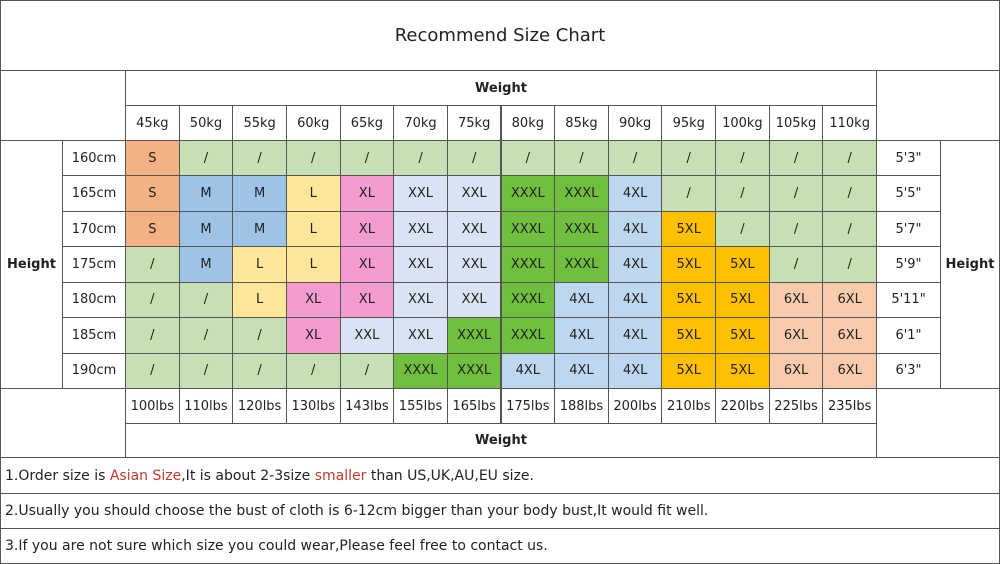 This screenshot has width=1000, height=564. What do you see at coordinates (689, 123) in the screenshot?
I see `weight-kg: 95kg` at bounding box center [689, 123].